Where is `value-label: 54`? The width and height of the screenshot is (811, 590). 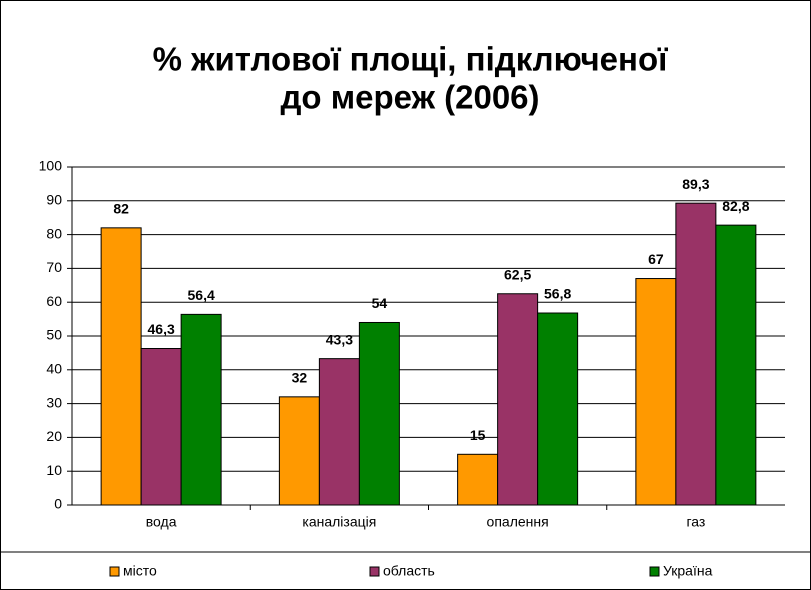
value-label: 54 is located at coordinates (380, 303).